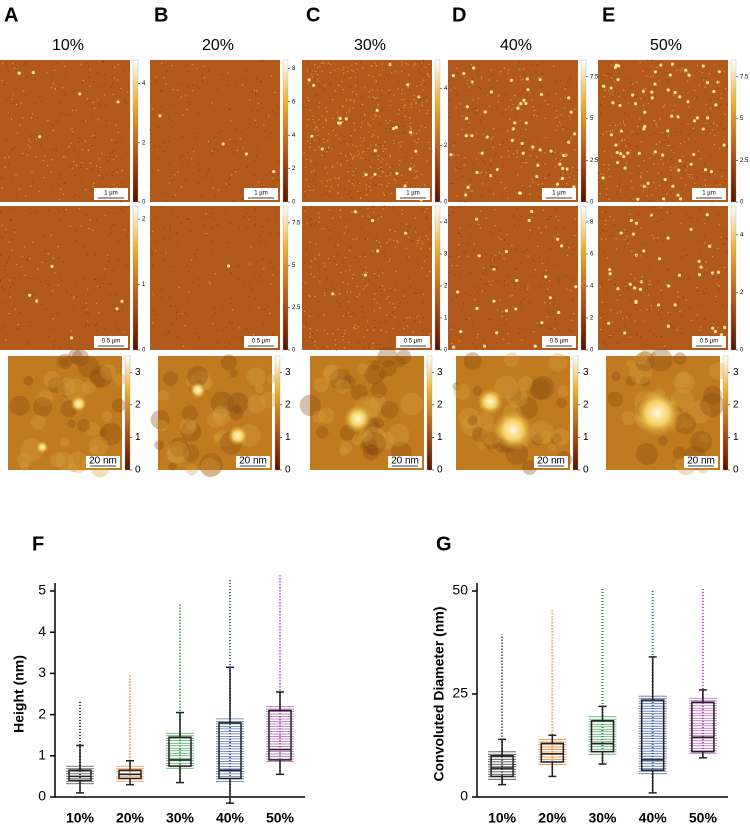  Describe the element at coordinates (80, 818) in the screenshot. I see `x-tick-label: 10%` at that location.